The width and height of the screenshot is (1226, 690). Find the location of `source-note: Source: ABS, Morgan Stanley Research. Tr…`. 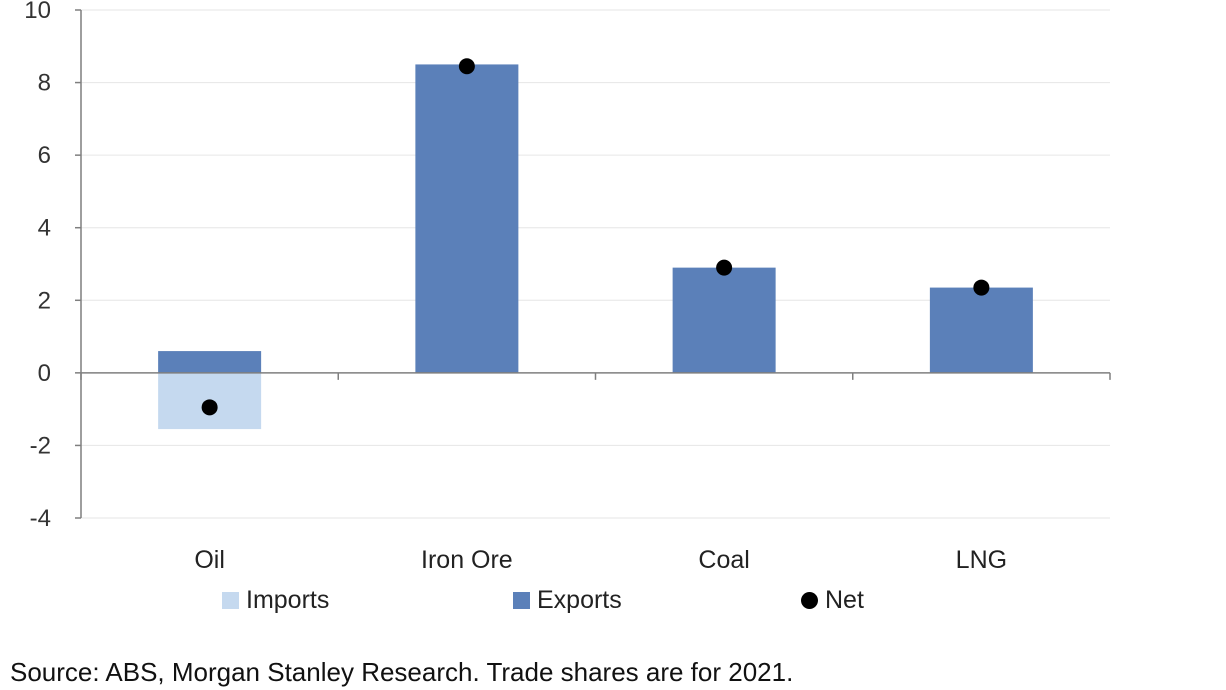

source-note: Source: ABS, Morgan Stanley Research. Tr… is located at coordinates (402, 672).